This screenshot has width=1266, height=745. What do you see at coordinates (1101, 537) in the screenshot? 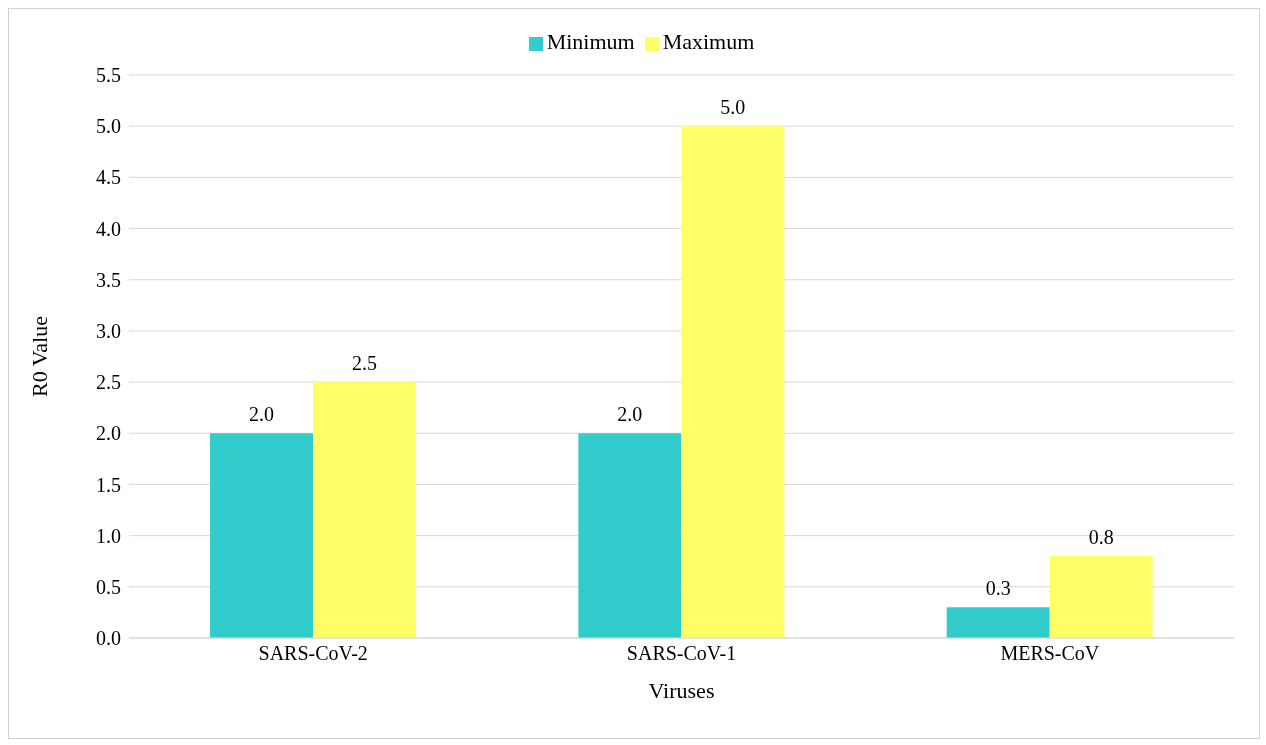
I see `data-label: 0.8` at bounding box center [1101, 537].